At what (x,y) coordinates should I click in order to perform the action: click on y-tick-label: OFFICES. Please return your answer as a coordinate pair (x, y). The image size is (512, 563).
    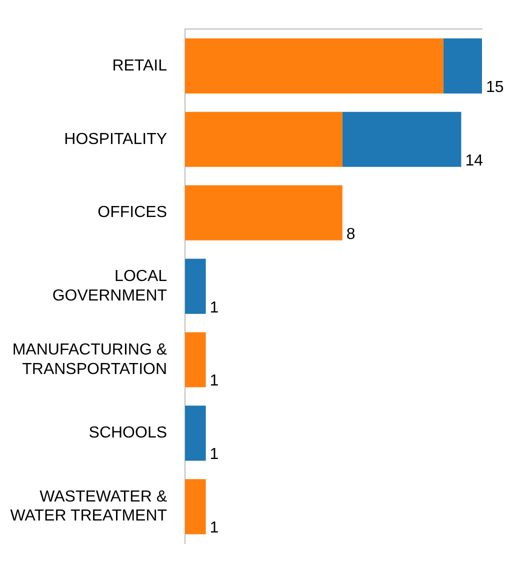
    Looking at the image, I should click on (133, 213).